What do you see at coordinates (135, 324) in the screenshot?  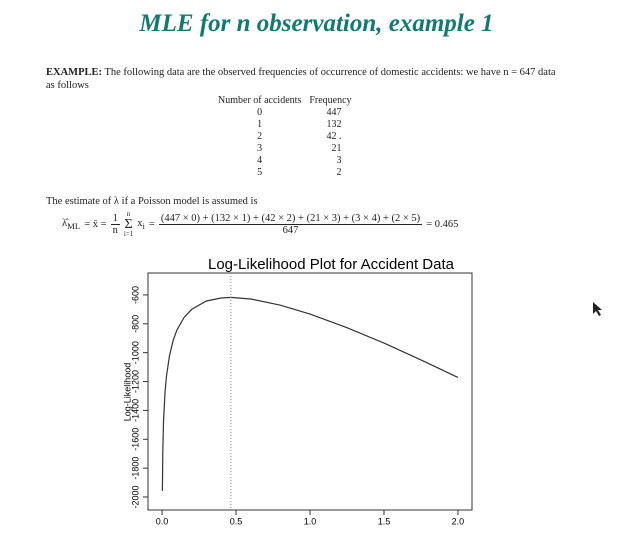 I see `y-tick-label: -800` at bounding box center [135, 324].